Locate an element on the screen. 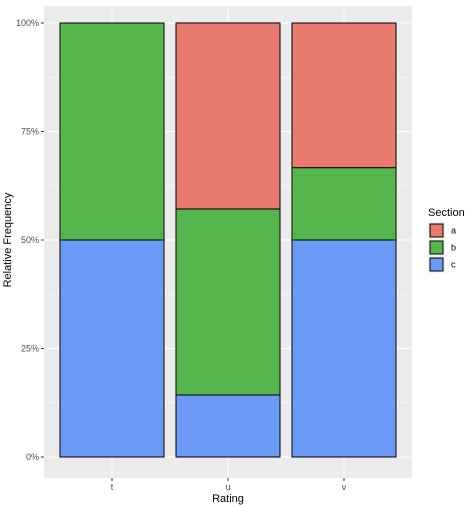  legend-label-c: c is located at coordinates (453, 265).